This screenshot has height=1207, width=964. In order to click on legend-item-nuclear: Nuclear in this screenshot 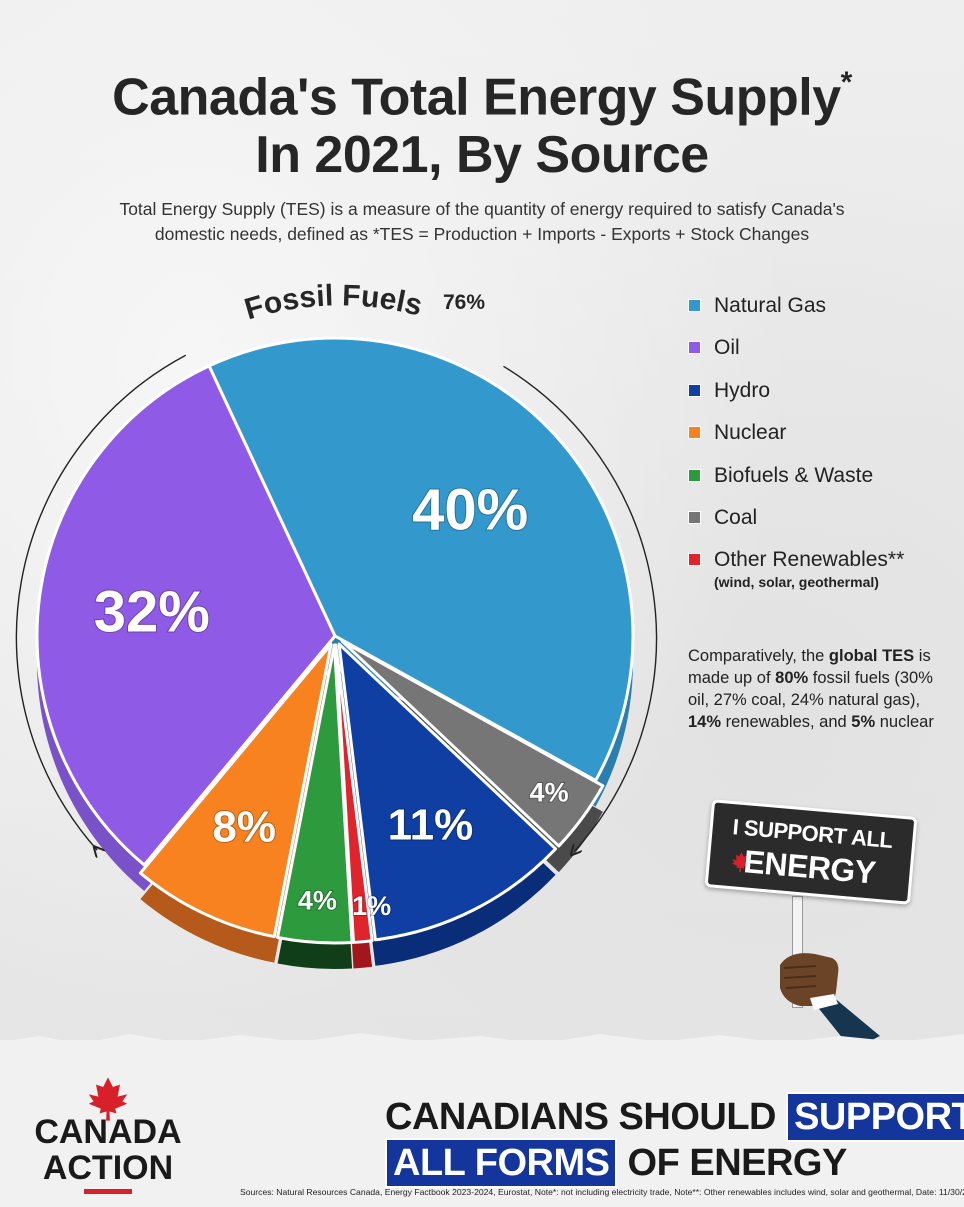, I will do `click(823, 441)`.